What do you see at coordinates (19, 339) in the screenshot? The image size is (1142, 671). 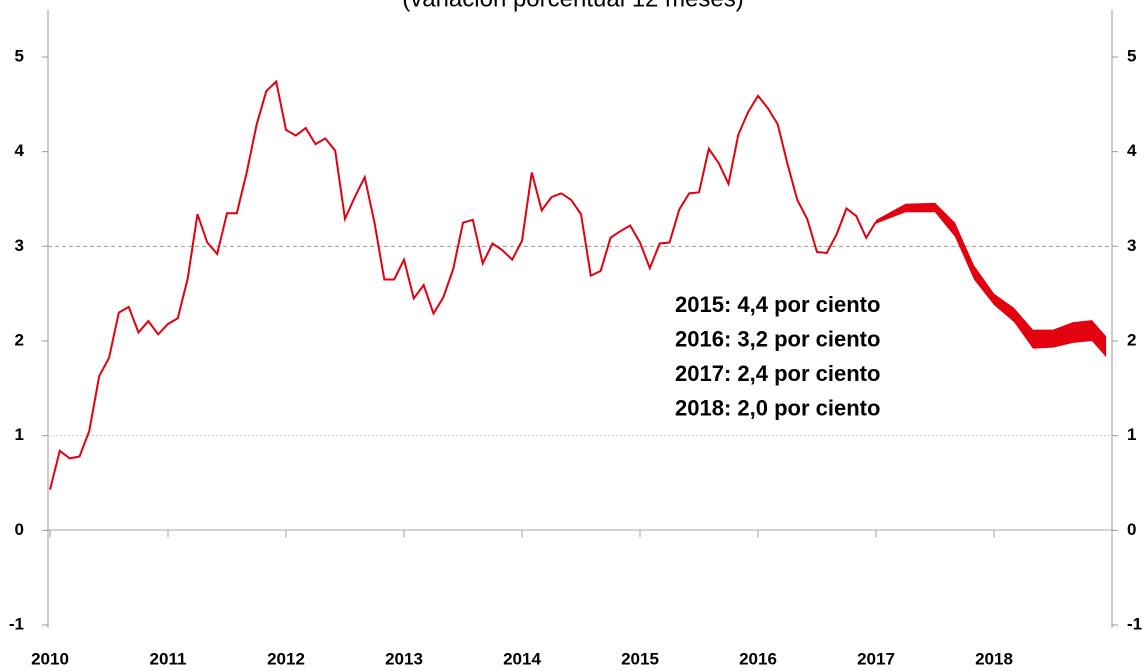 I see `y-tick-label: 2` at bounding box center [19, 339].